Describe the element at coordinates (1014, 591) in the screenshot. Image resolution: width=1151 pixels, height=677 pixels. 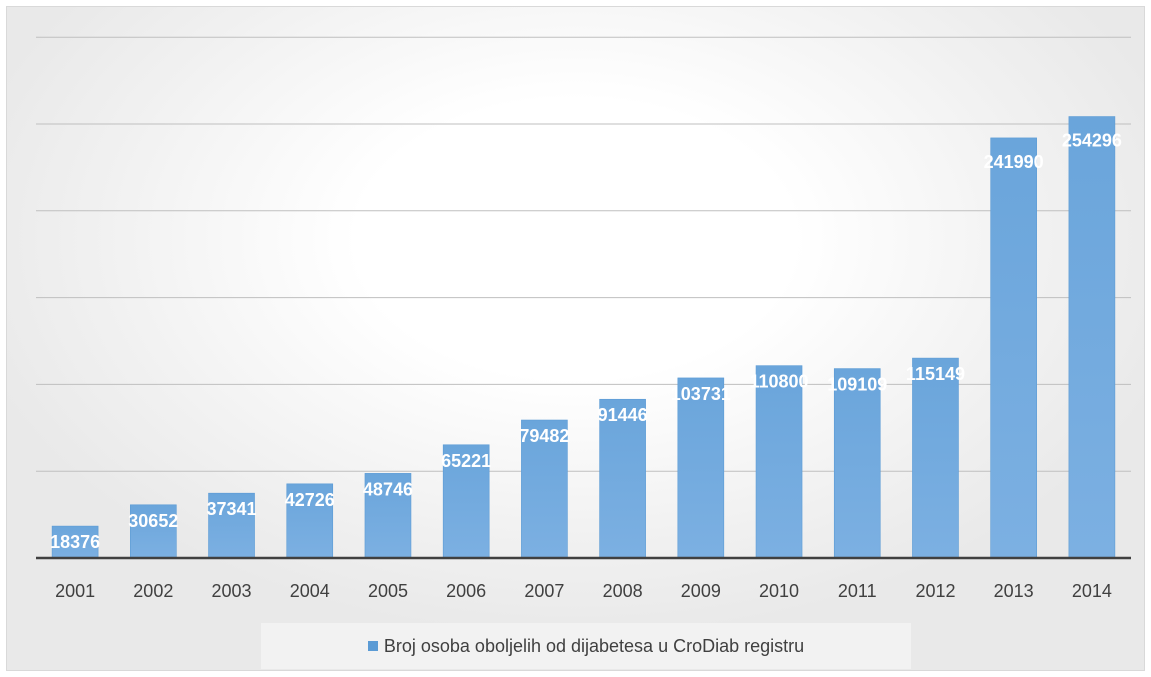
I see `x-tick-label: 2013` at that location.